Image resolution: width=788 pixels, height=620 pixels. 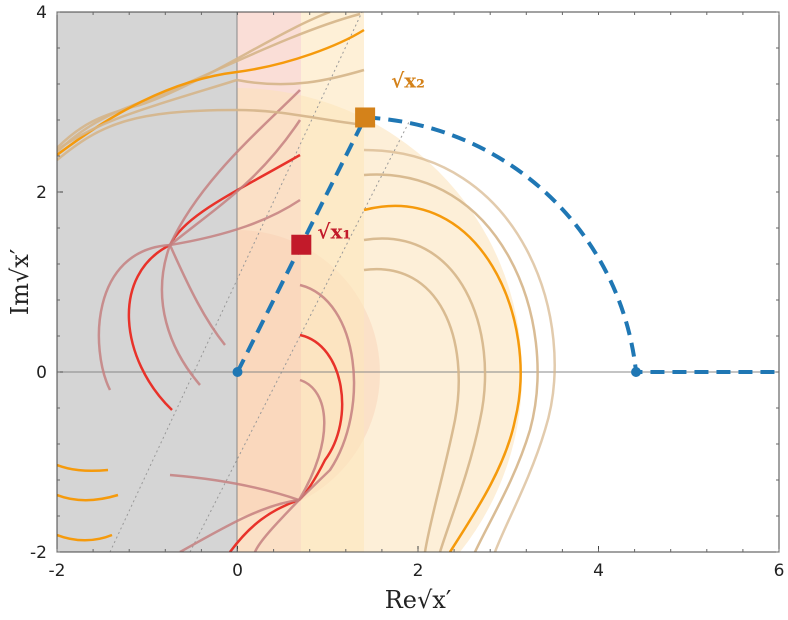 I want to click on sqrt-x1-marker, so click(x=301, y=244).